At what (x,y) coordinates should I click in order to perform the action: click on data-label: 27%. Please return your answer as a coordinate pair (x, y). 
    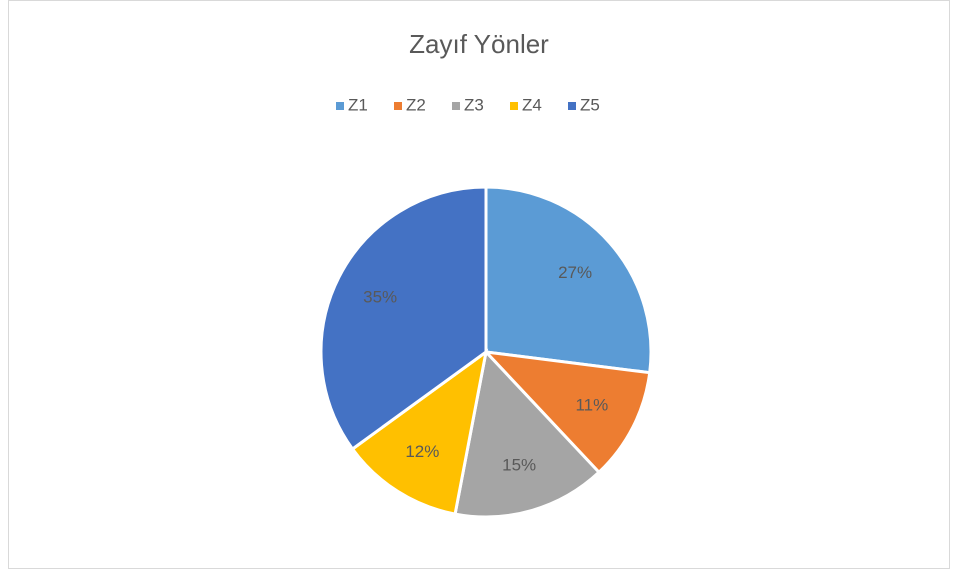
    Looking at the image, I should click on (575, 272).